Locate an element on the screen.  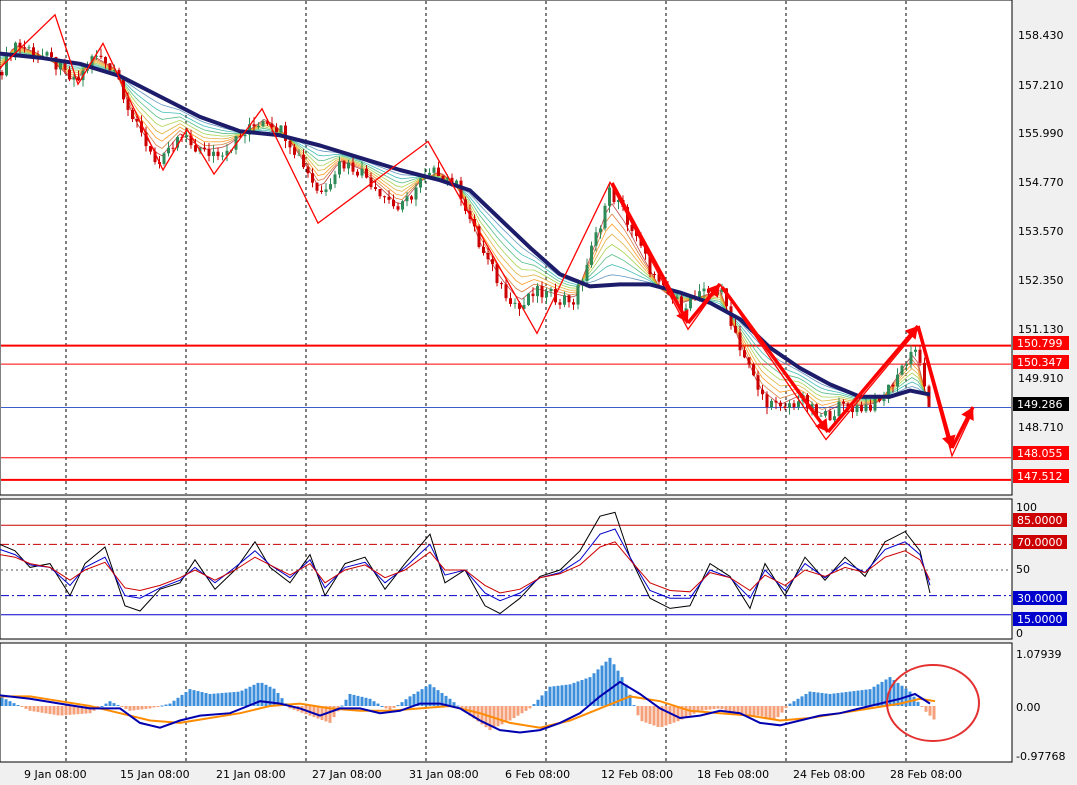
highlight-circle is located at coordinates (933, 703).